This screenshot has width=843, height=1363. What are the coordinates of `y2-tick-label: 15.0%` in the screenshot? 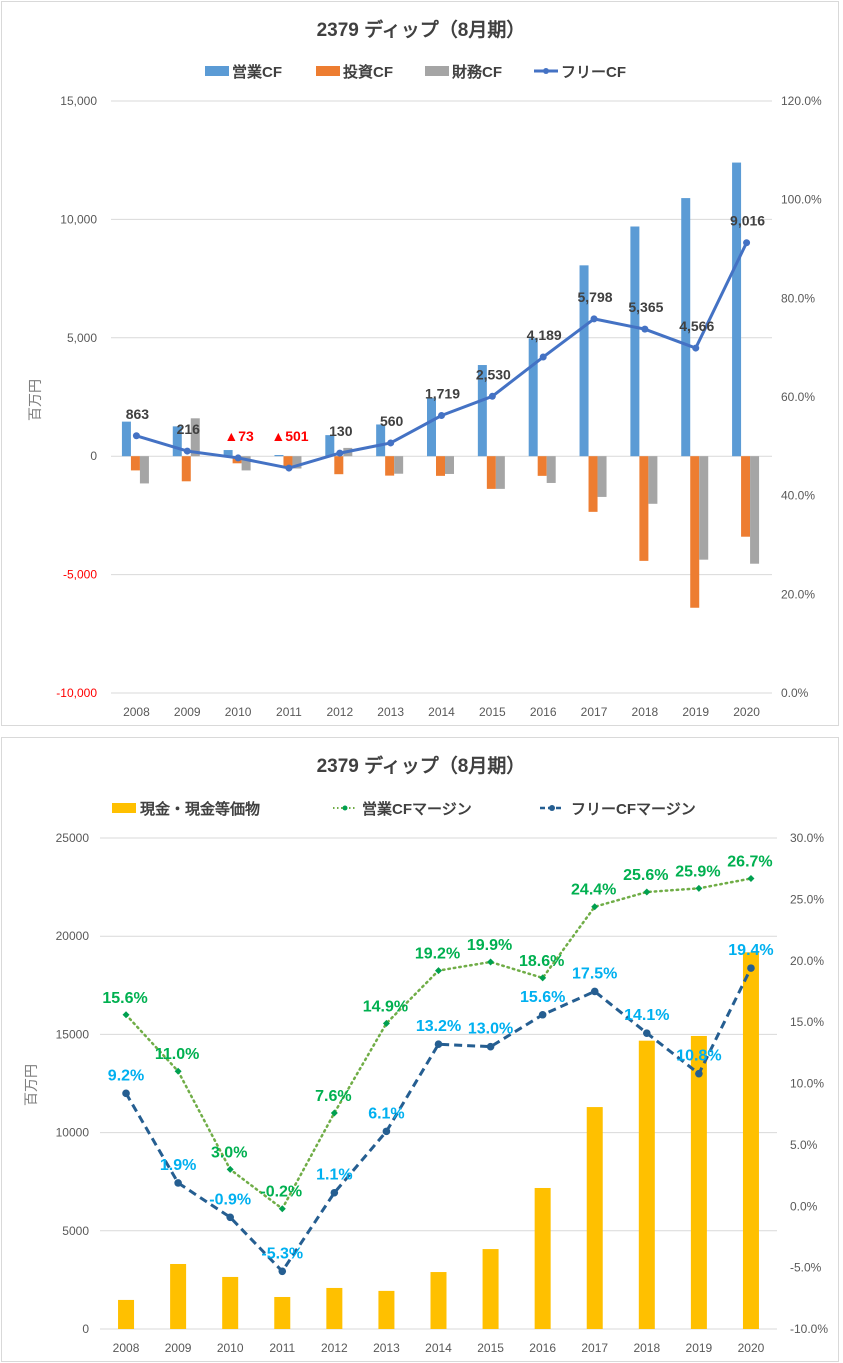 It's located at (807, 1022).